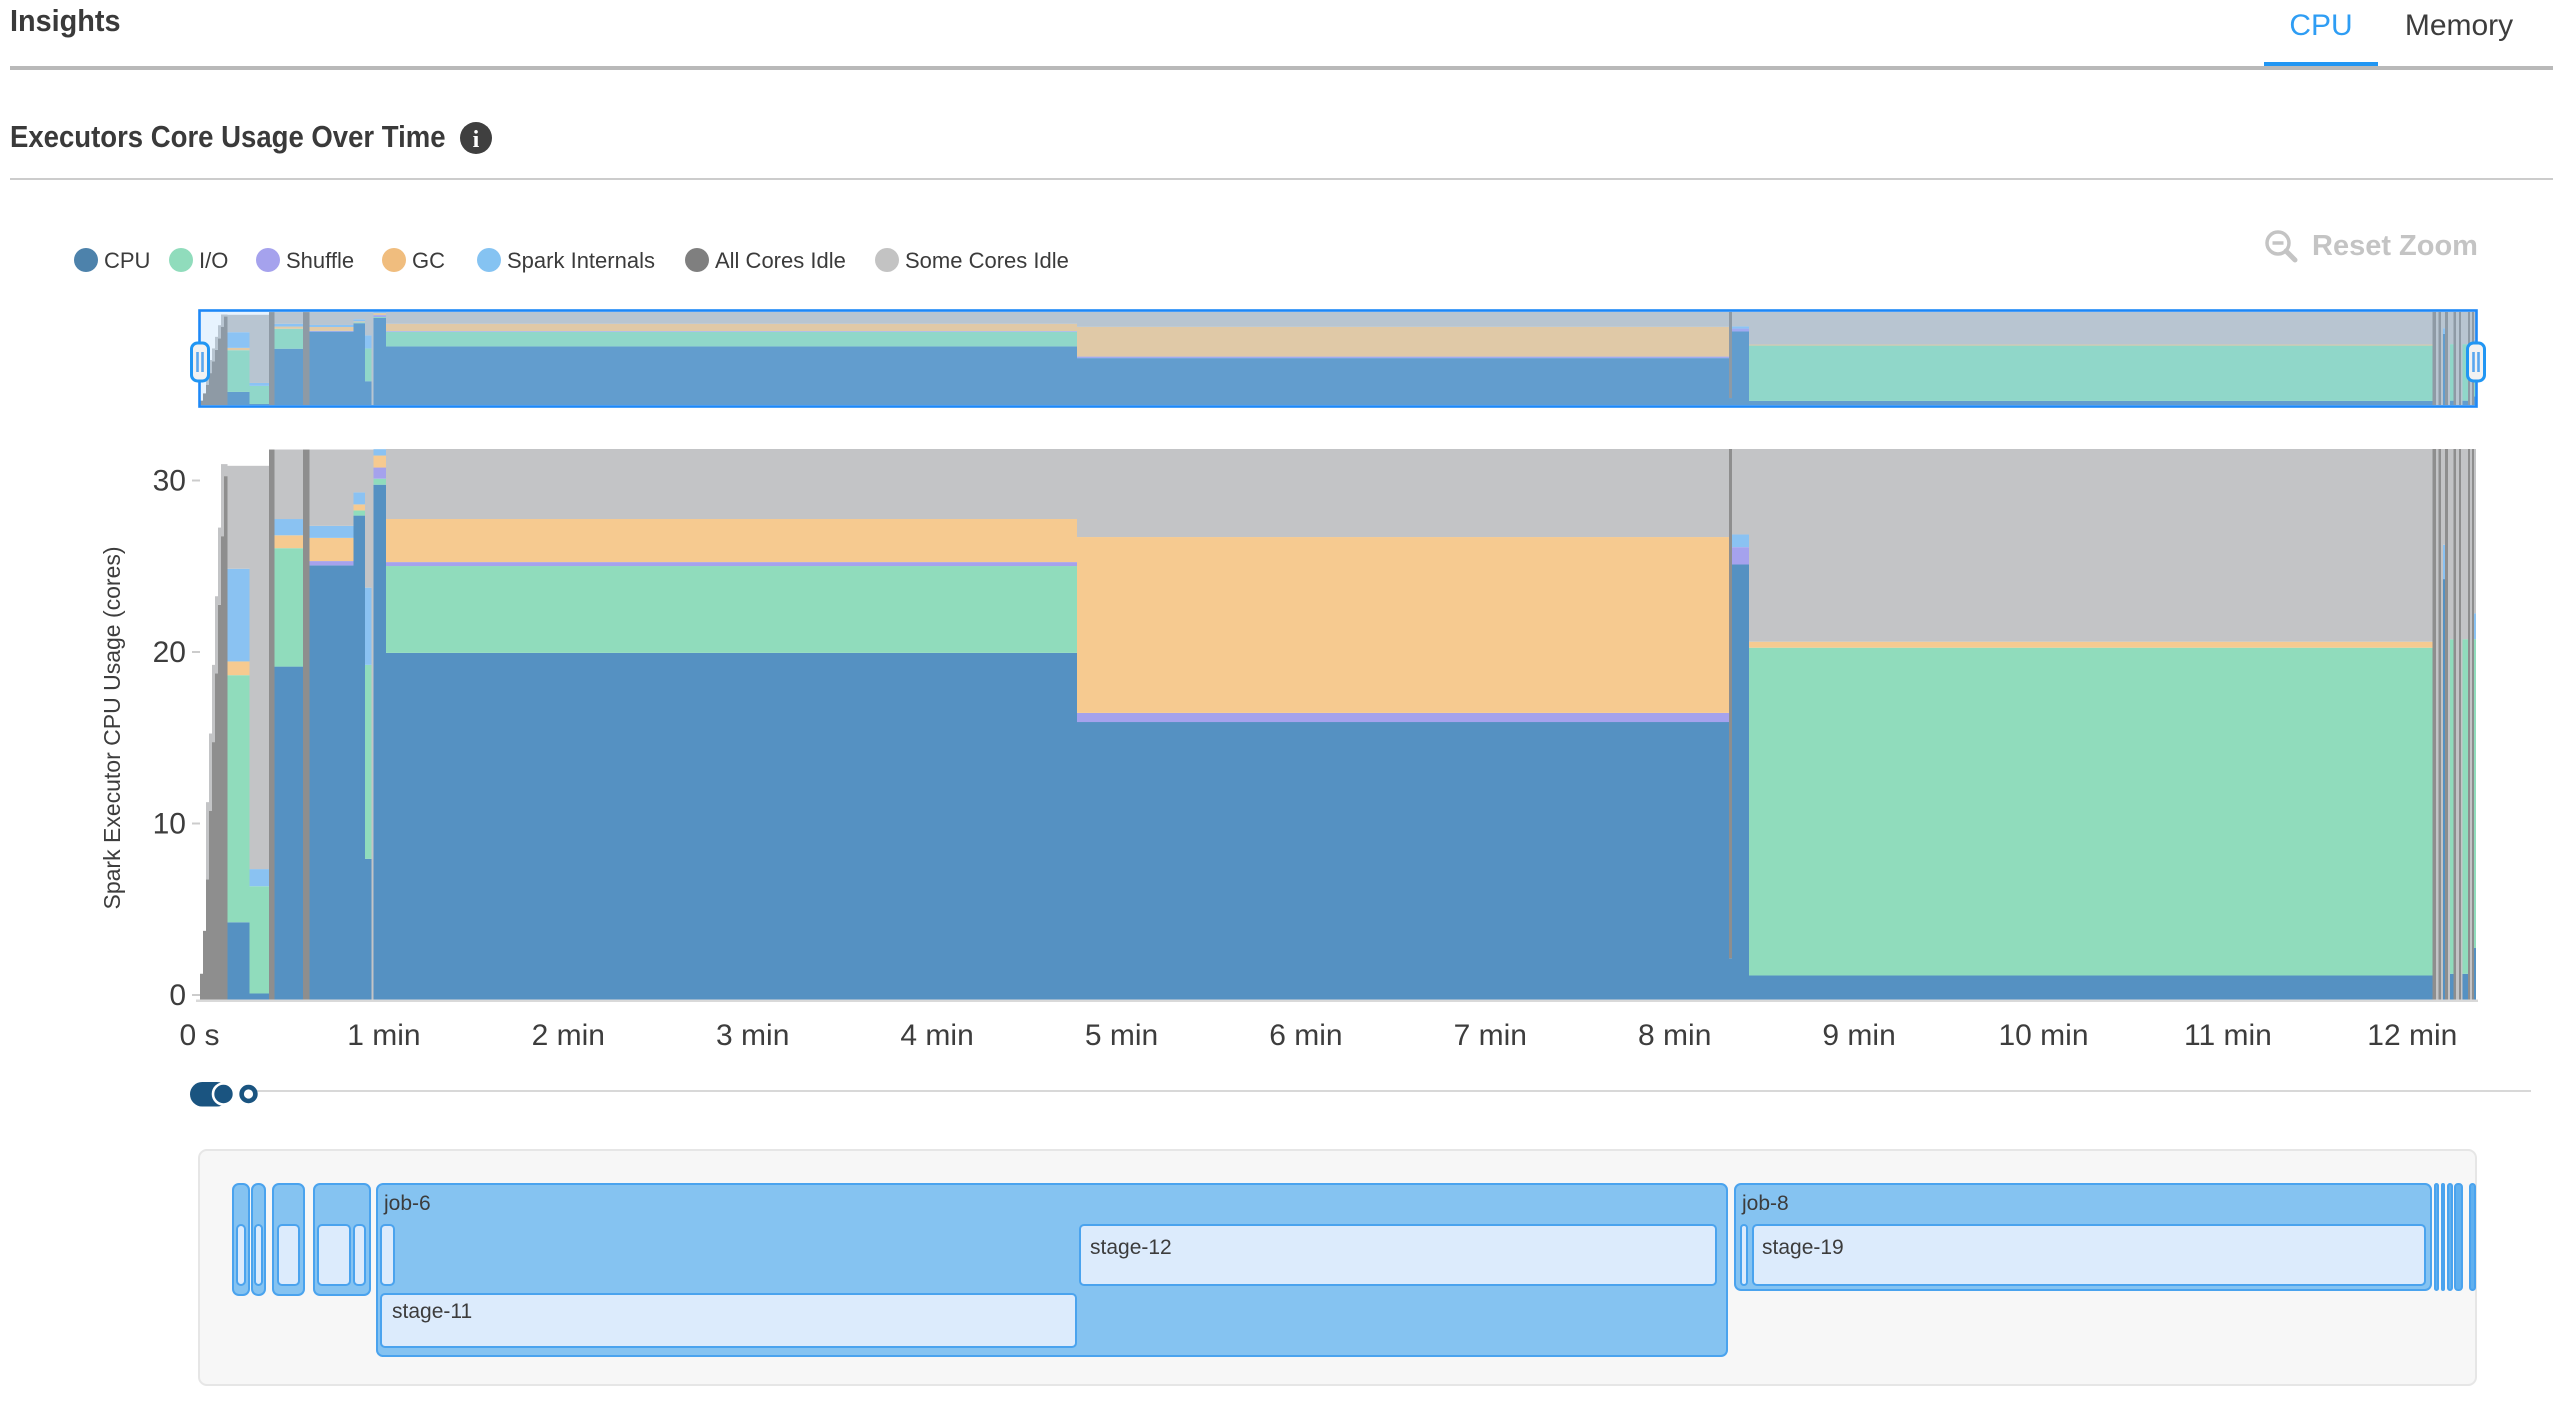 Image resolution: width=2564 pixels, height=1404 pixels. What do you see at coordinates (177, 995) in the screenshot?
I see `svg-text: 0` at bounding box center [177, 995].